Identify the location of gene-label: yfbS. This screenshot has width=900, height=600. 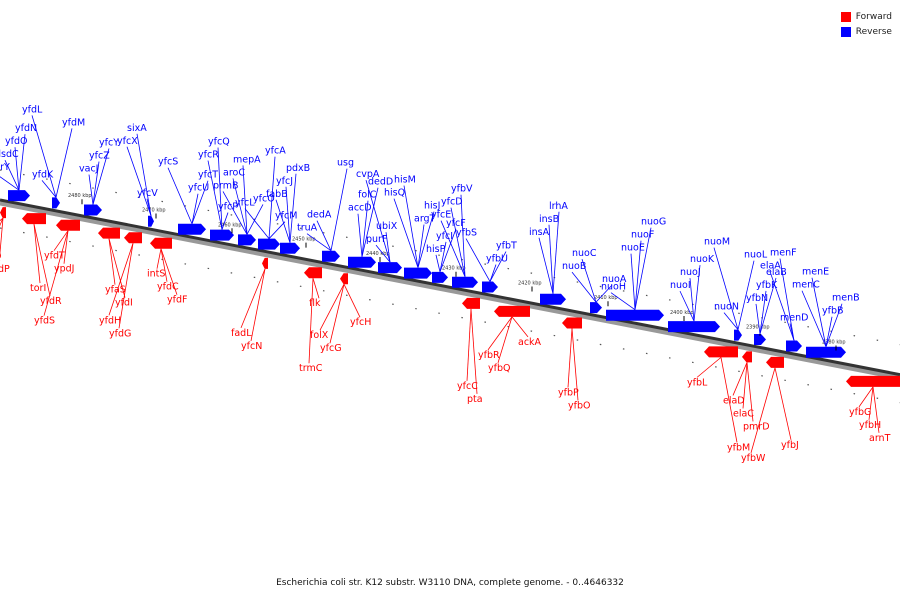
(466, 233).